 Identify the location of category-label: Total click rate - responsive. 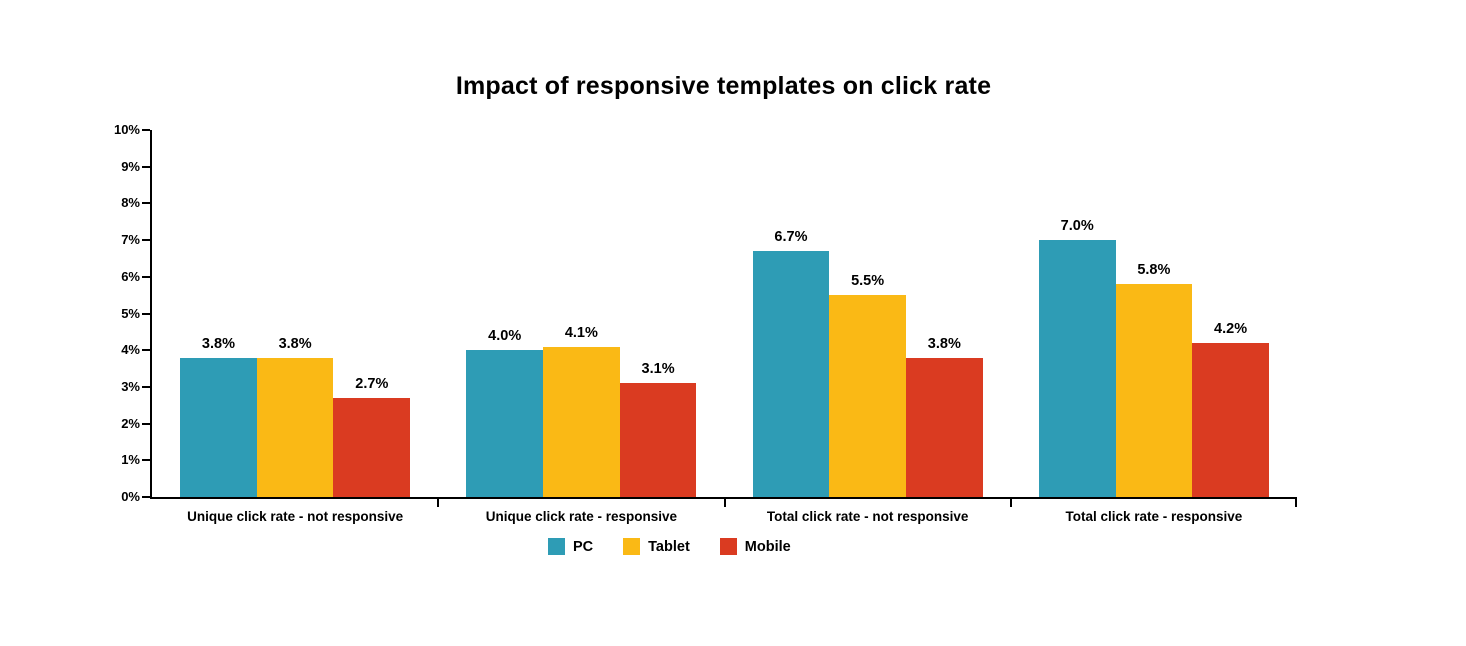
(1154, 516).